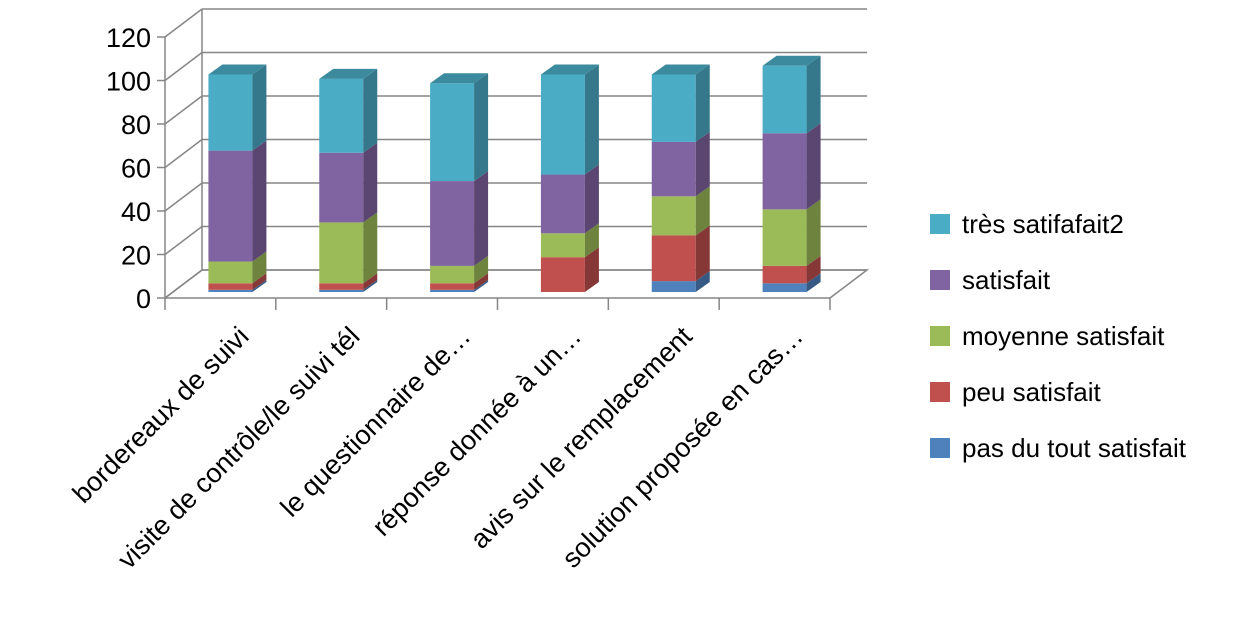 The image size is (1249, 641). I want to click on y-tick-label: 60, so click(136, 169).